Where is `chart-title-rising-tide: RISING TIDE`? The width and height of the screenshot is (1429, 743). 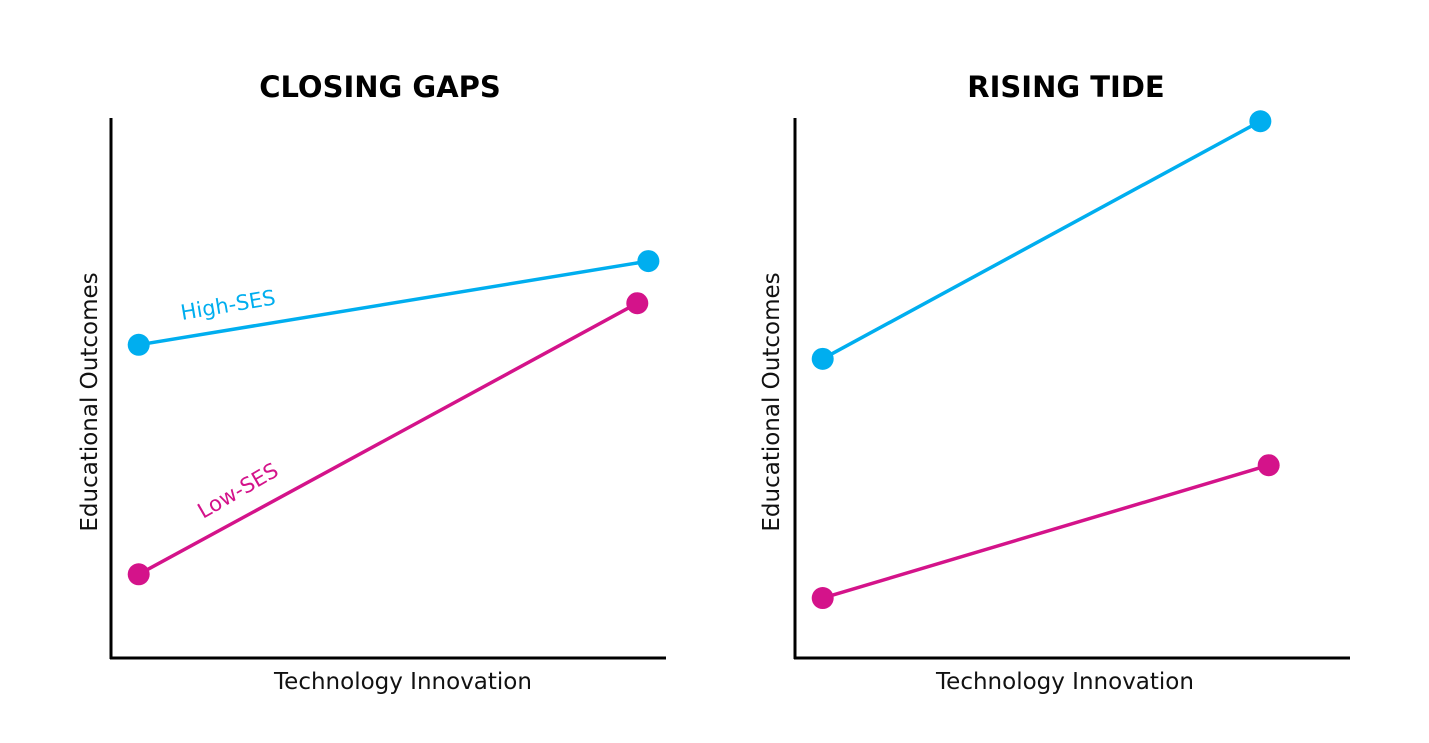
chart-title-rising-tide: RISING TIDE is located at coordinates (1065, 87).